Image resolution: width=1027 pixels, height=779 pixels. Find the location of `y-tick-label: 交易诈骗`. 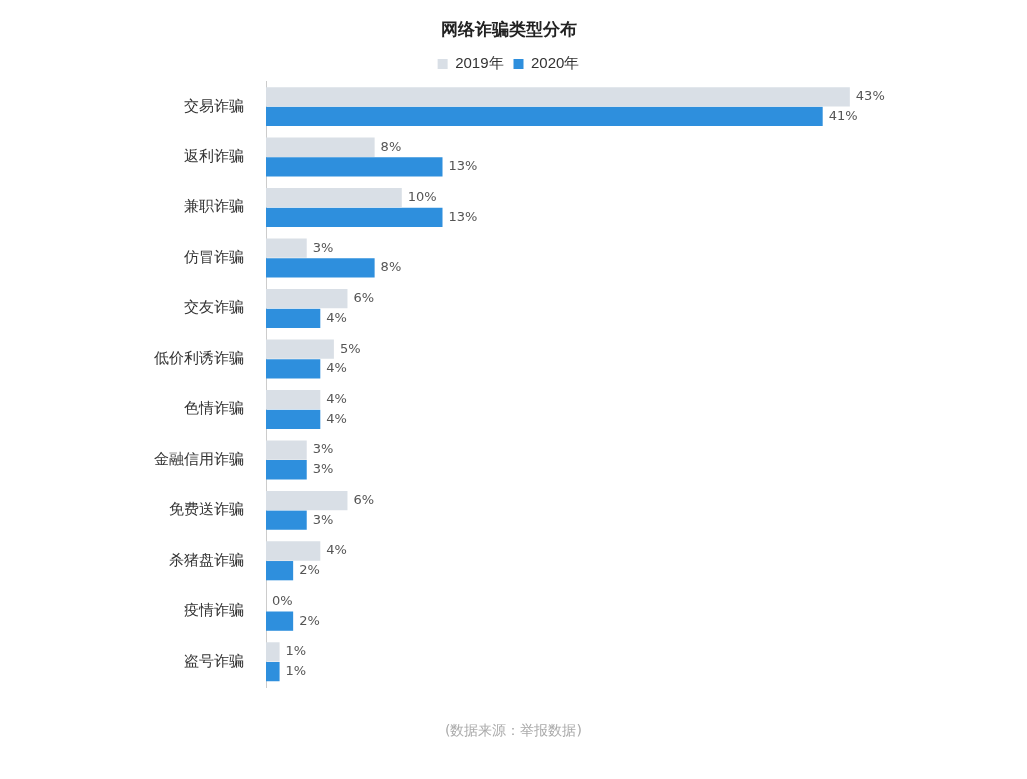

y-tick-label: 交易诈骗 is located at coordinates (214, 105).